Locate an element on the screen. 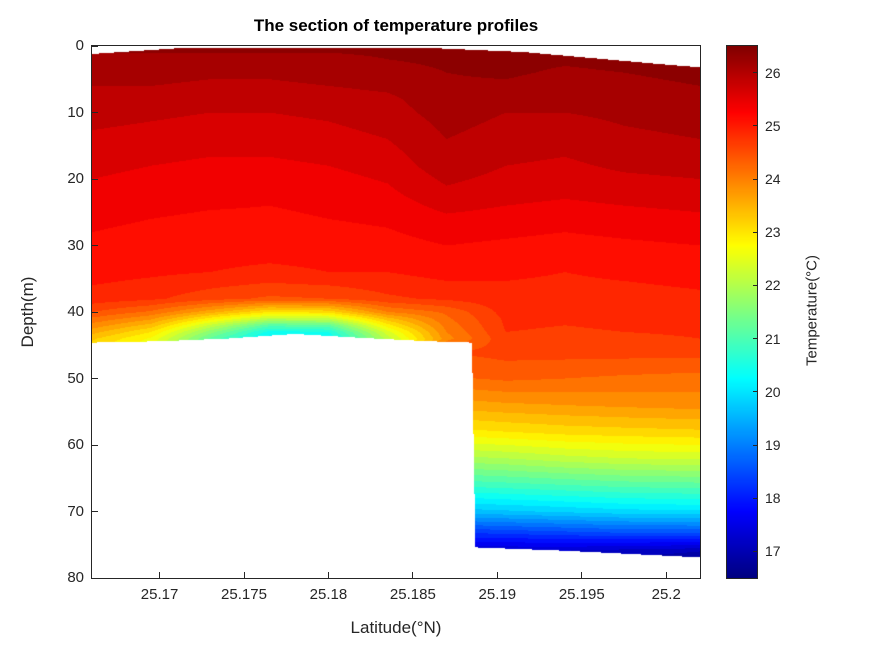  x-tick-label: 25.17 is located at coordinates (159, 594).